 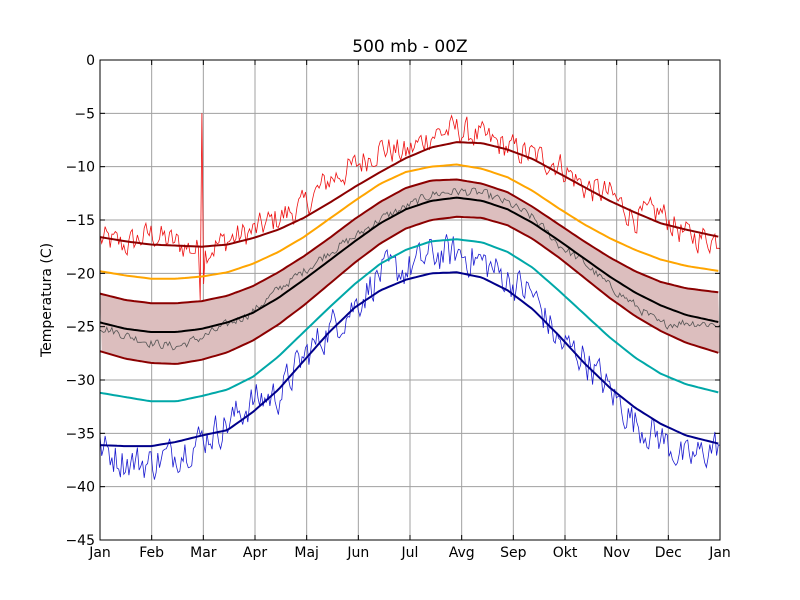 What do you see at coordinates (151, 553) in the screenshot?
I see `x-tick-label: Feb` at bounding box center [151, 553].